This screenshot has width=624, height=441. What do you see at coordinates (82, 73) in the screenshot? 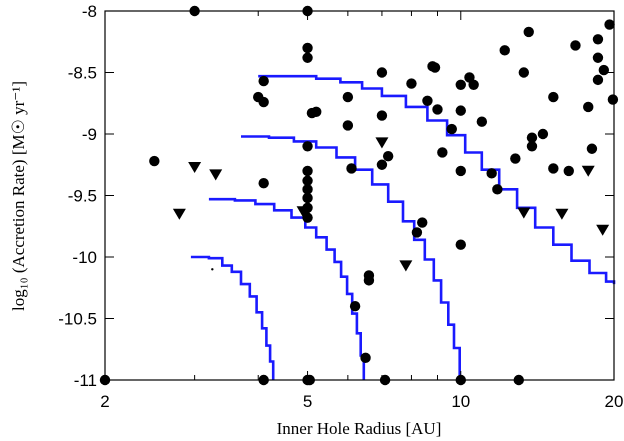
I see `y-tick-label: -8.5` at bounding box center [82, 73].